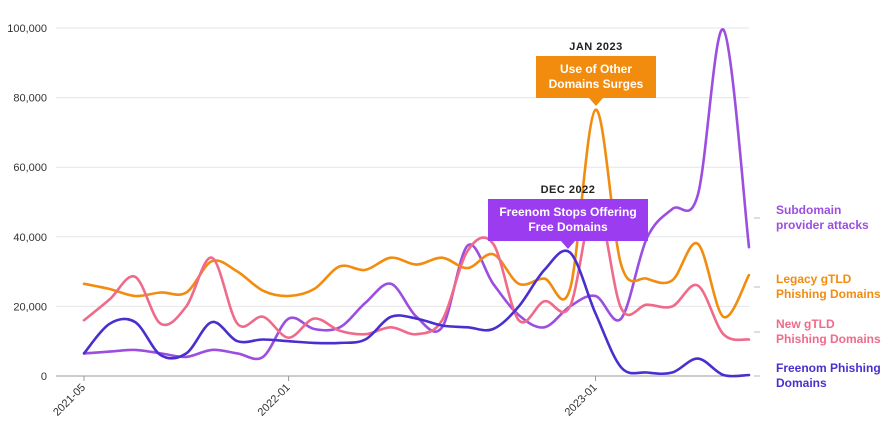 Image resolution: width=891 pixels, height=439 pixels. I want to click on legend-label: Domains, so click(801, 383).